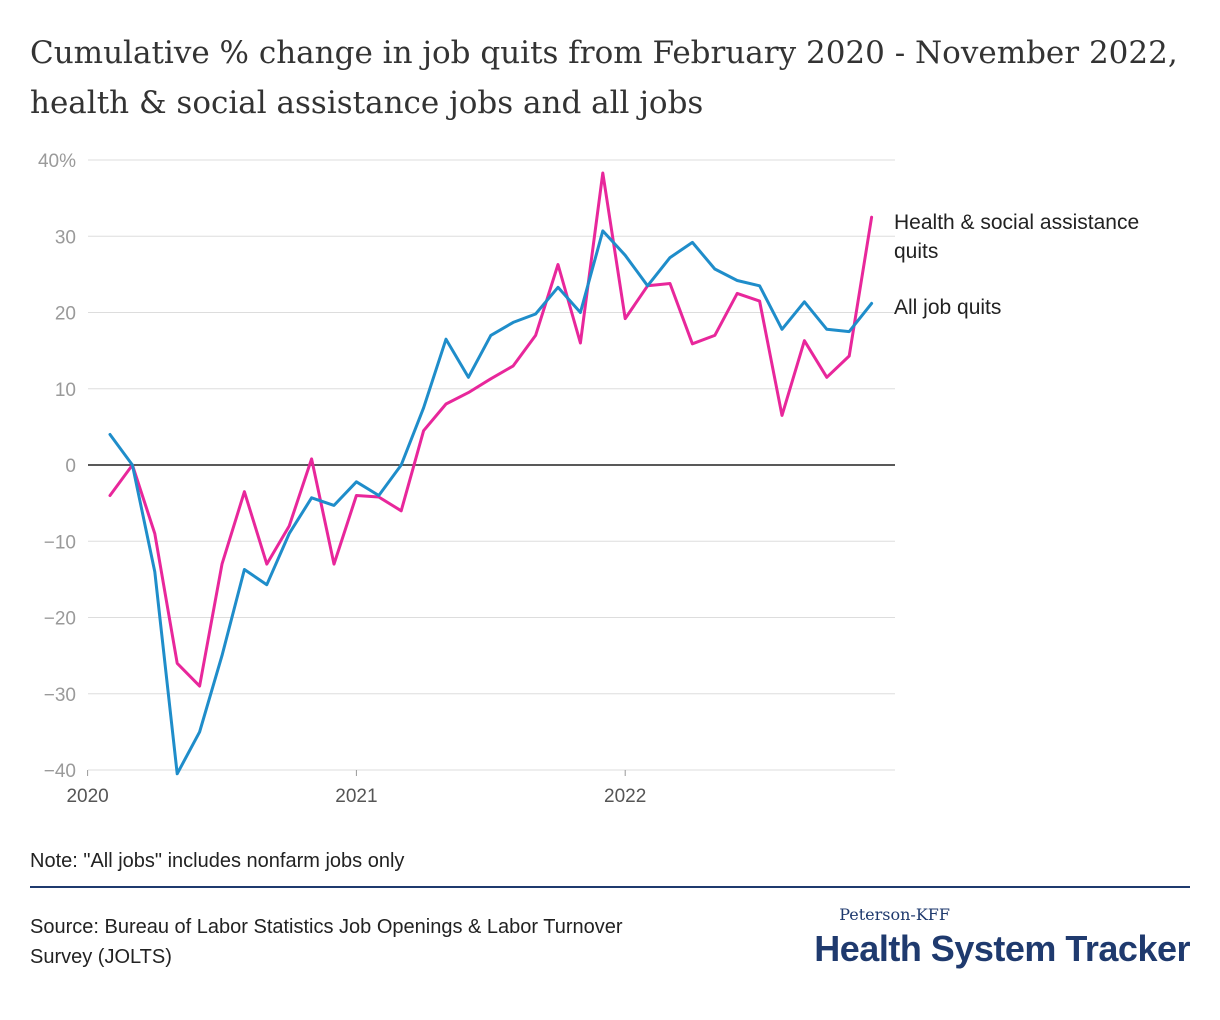 Image resolution: width=1220 pixels, height=1020 pixels. I want to click on y-tick-label: 40%, so click(57, 161).